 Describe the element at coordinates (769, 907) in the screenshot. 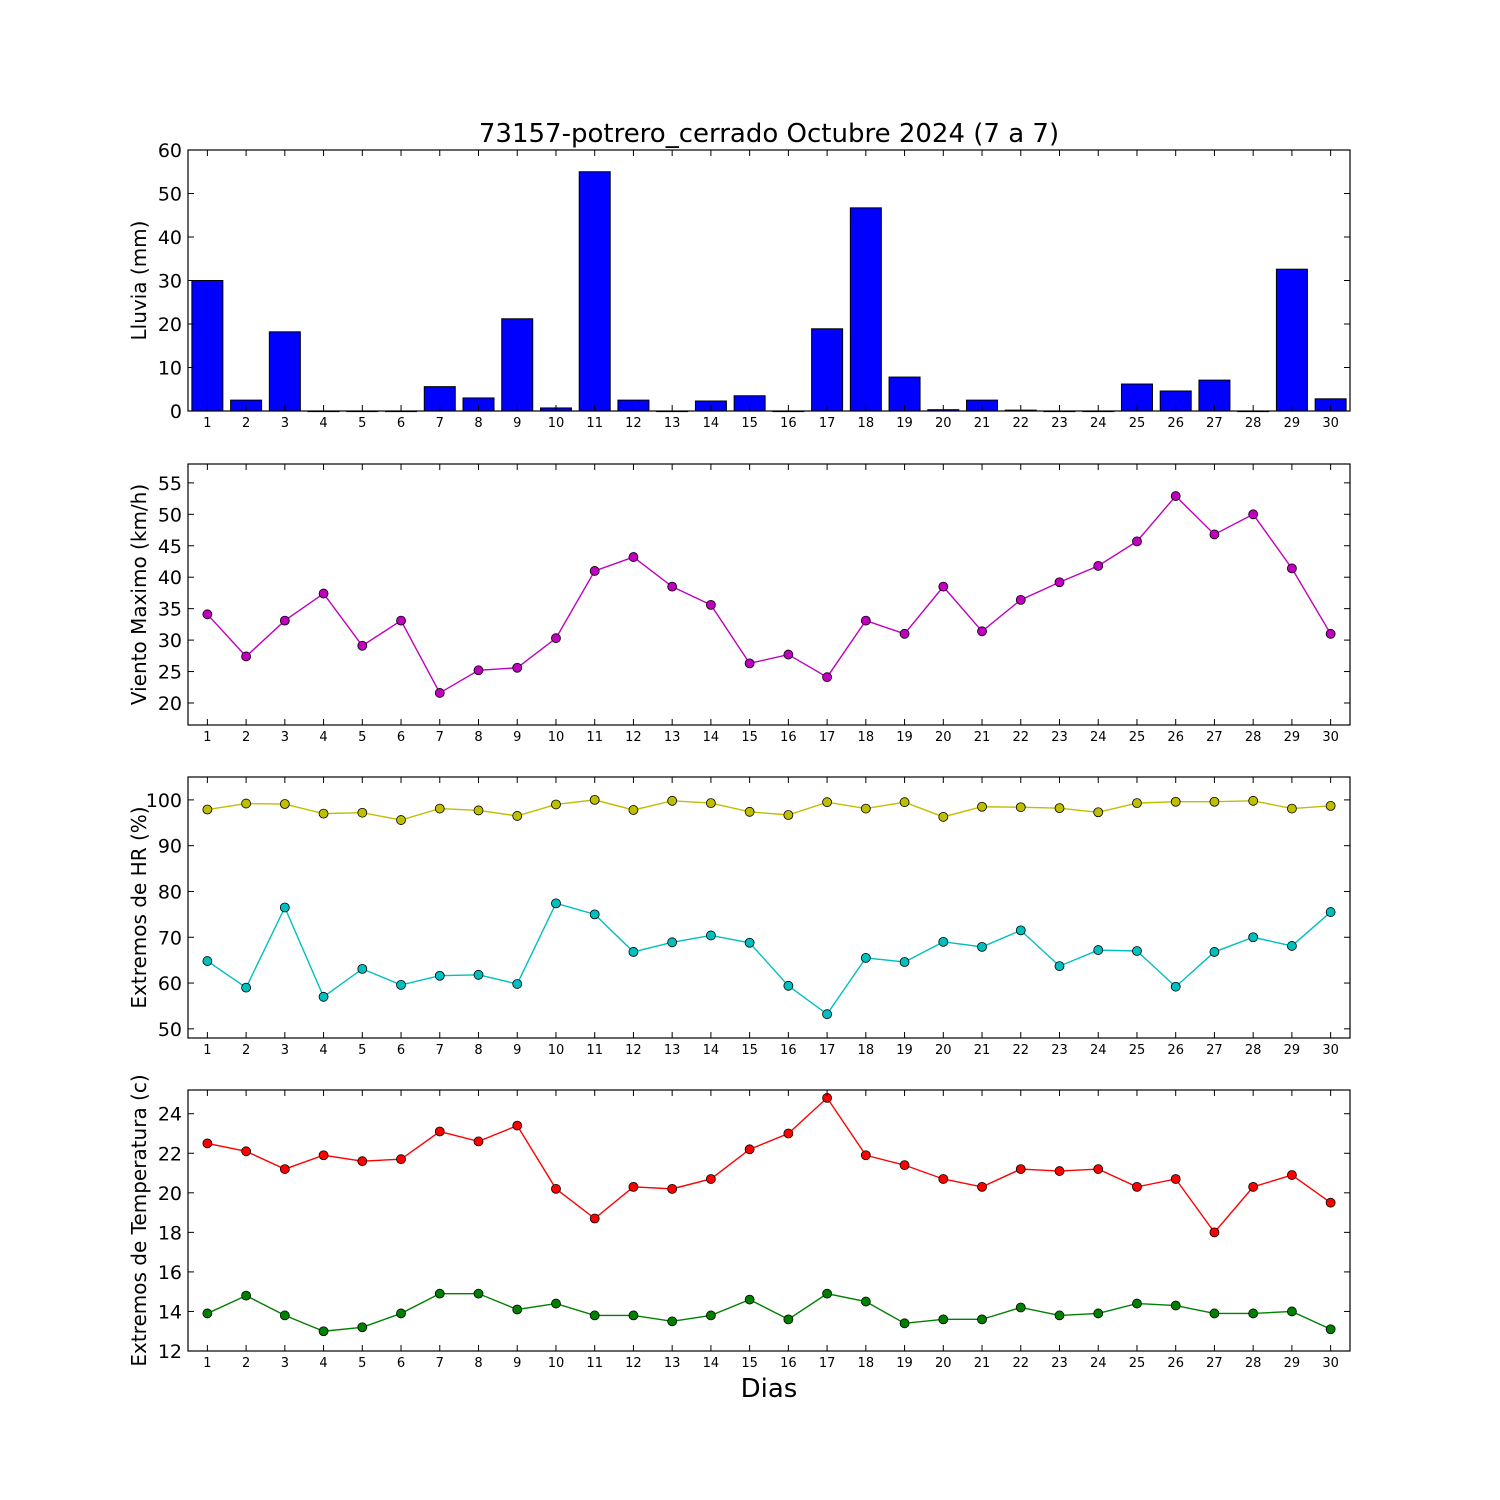

I see `axes-frame` at that location.